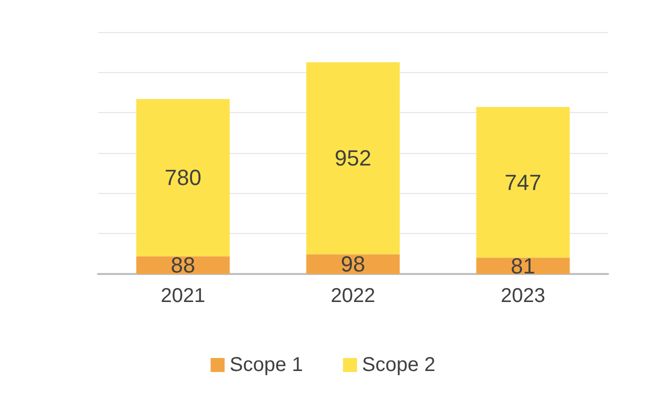 Image resolution: width=646 pixels, height=407 pixels. Describe the element at coordinates (266, 365) in the screenshot. I see `legend-label: Scope 1` at that location.